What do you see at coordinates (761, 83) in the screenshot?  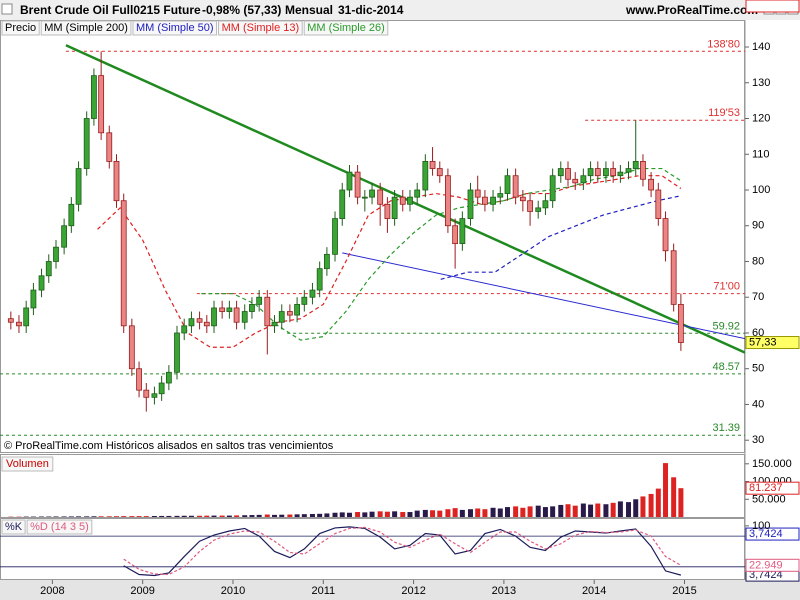 I see `y-tick-label: 130` at bounding box center [761, 83].